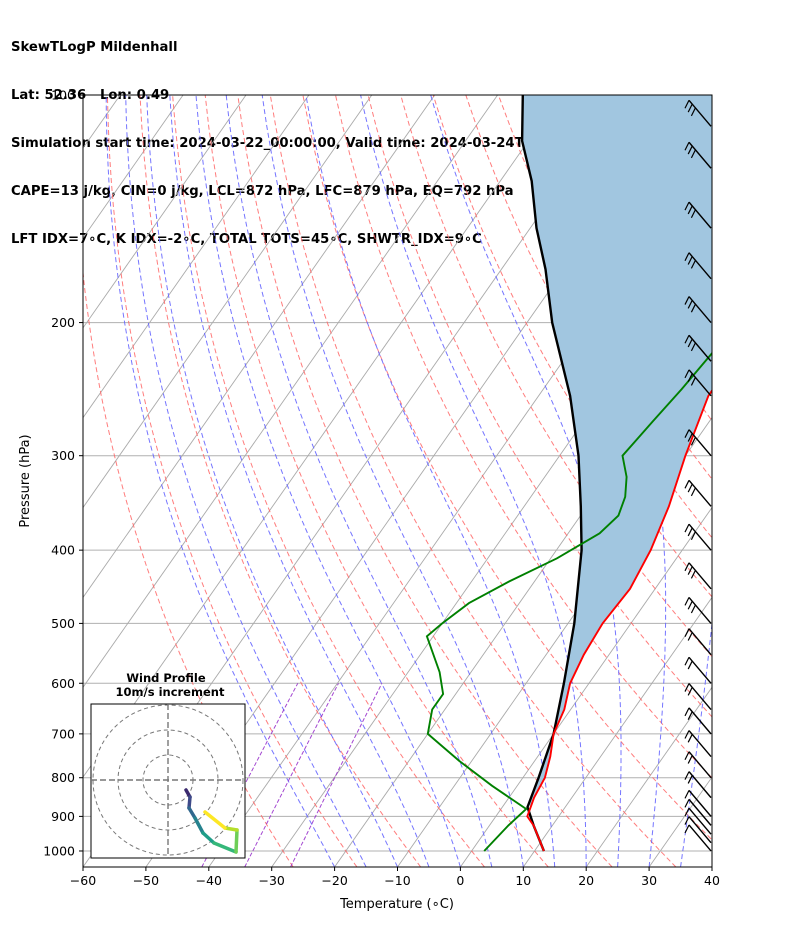 The height and width of the screenshot is (937, 794). What do you see at coordinates (170, 692) in the screenshot?
I see `wind-profile-subtitle: 10m/s increment` at bounding box center [170, 692].